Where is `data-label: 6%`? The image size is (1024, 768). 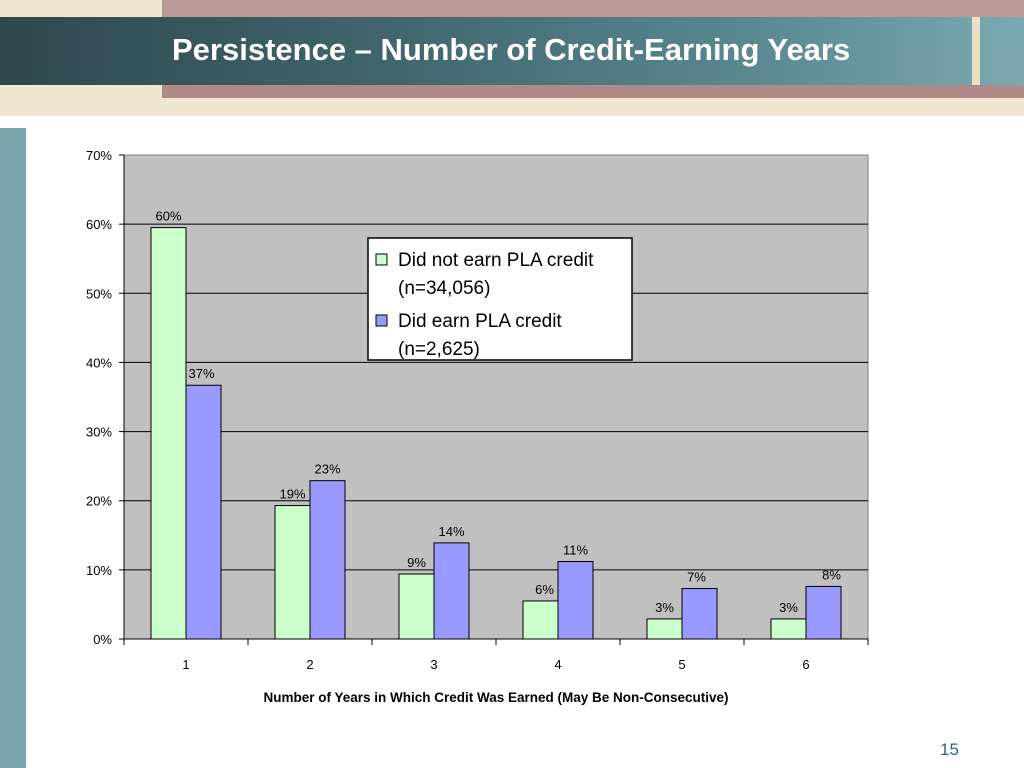
data-label: 6% is located at coordinates (544, 589).